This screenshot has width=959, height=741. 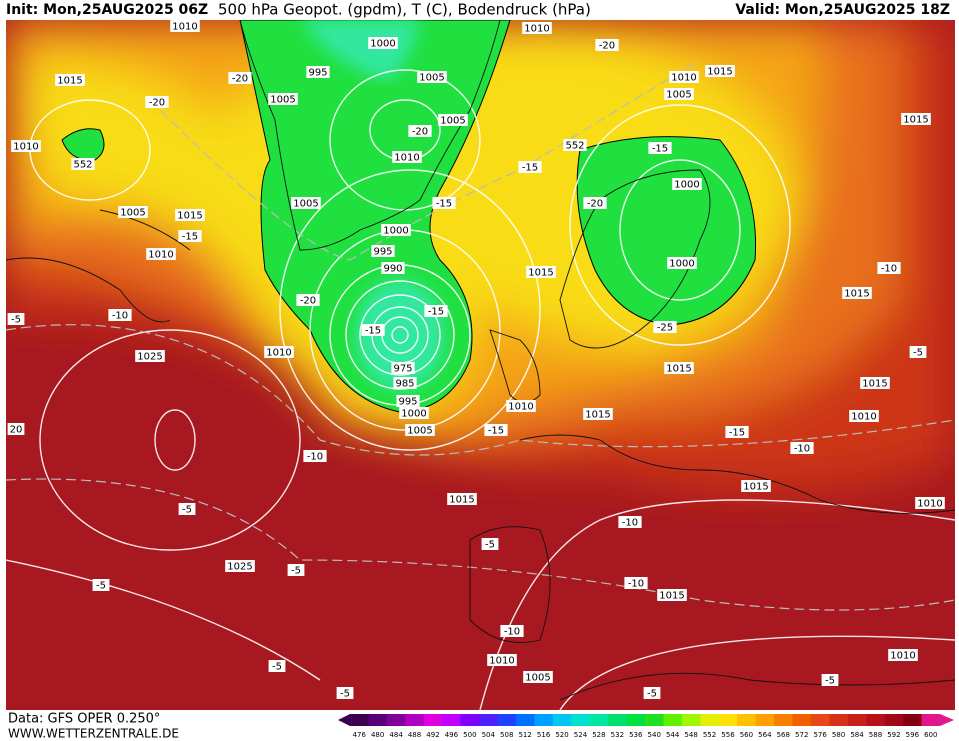 What do you see at coordinates (84, 719) in the screenshot?
I see `data-source: Data: GFS OPER 0.250°` at bounding box center [84, 719].